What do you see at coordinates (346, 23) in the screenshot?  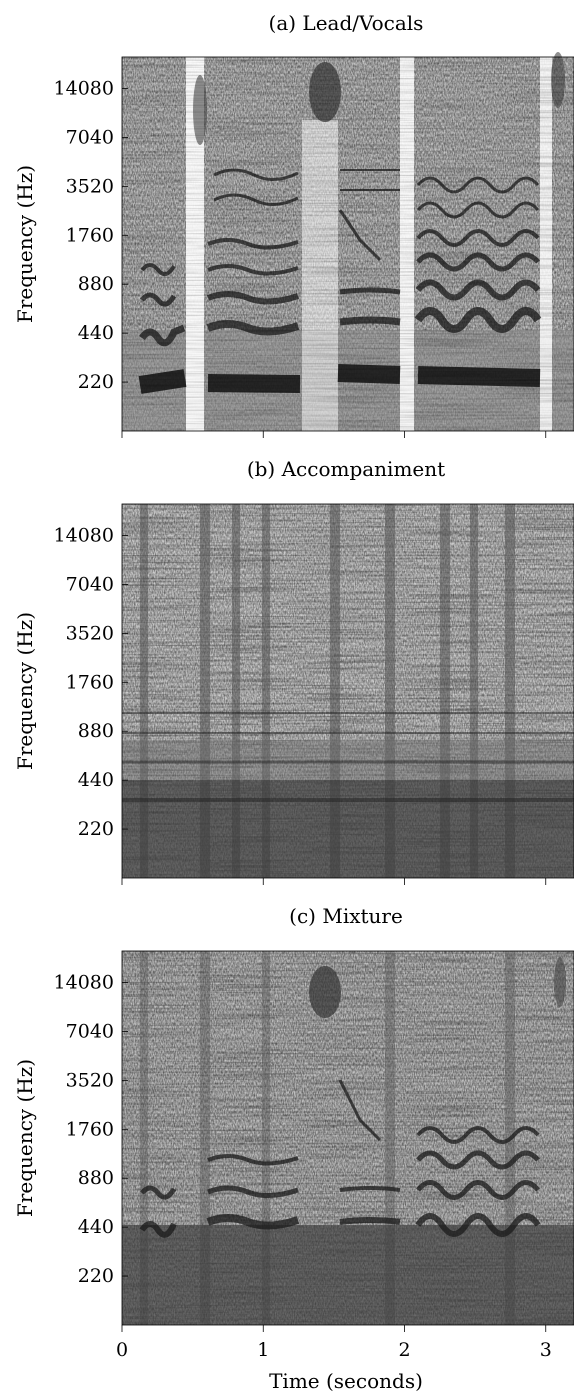 I see `panel-title: (a) Lead/Vocals` at bounding box center [346, 23].